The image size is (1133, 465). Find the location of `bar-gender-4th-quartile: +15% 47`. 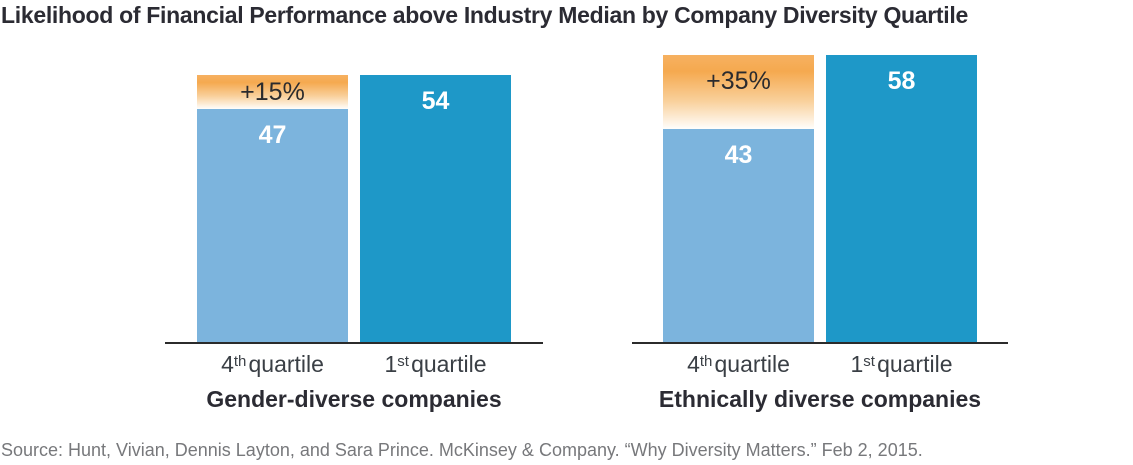

bar-gender-4th-quartile: +15% 47 is located at coordinates (272, 208).